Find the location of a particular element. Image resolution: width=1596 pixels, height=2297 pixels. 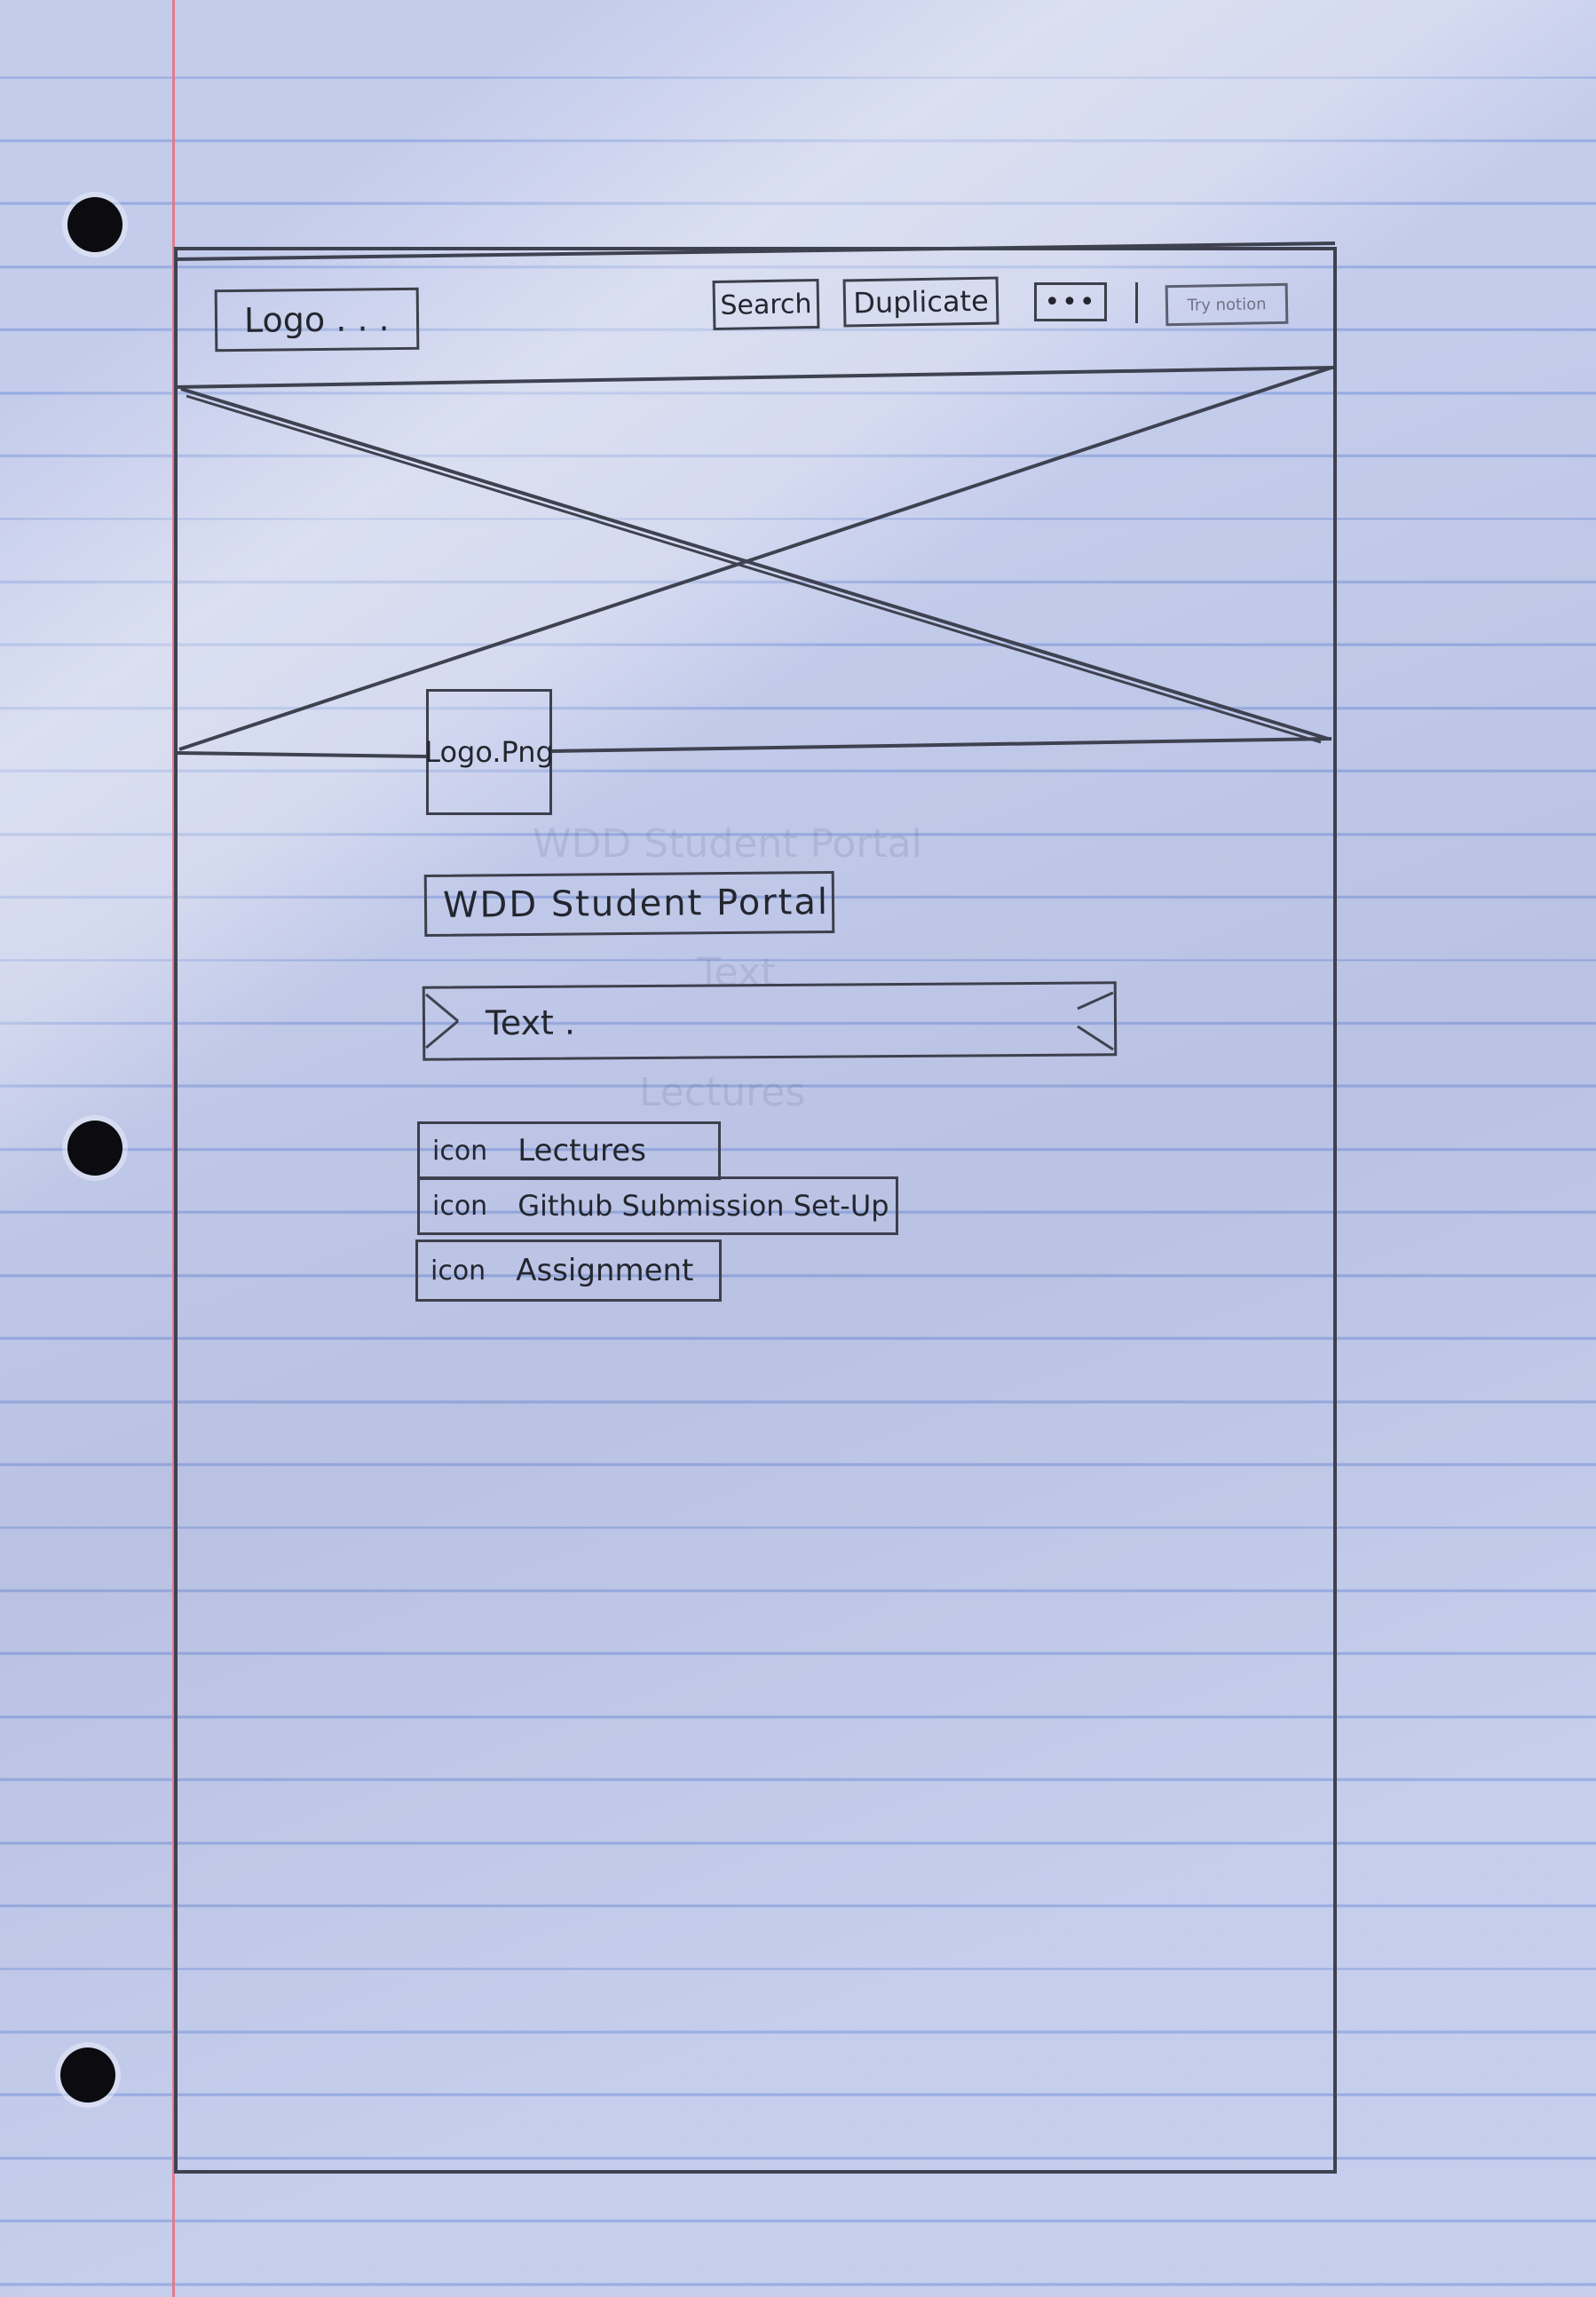

header-logo-label: Logo . . . is located at coordinates (316, 320).